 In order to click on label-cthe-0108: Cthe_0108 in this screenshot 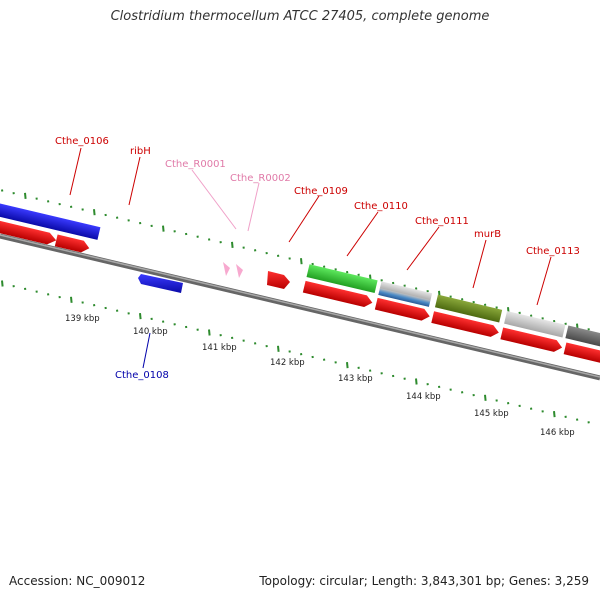, I will do `click(142, 375)`.